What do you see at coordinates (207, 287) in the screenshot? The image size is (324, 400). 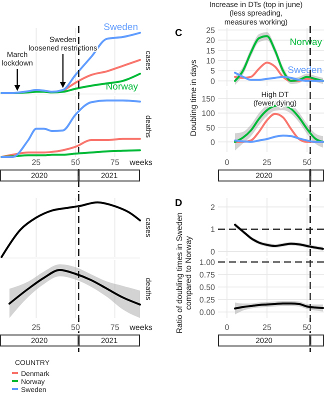 I see `y-tick-label: 0.50` at bounding box center [207, 287].